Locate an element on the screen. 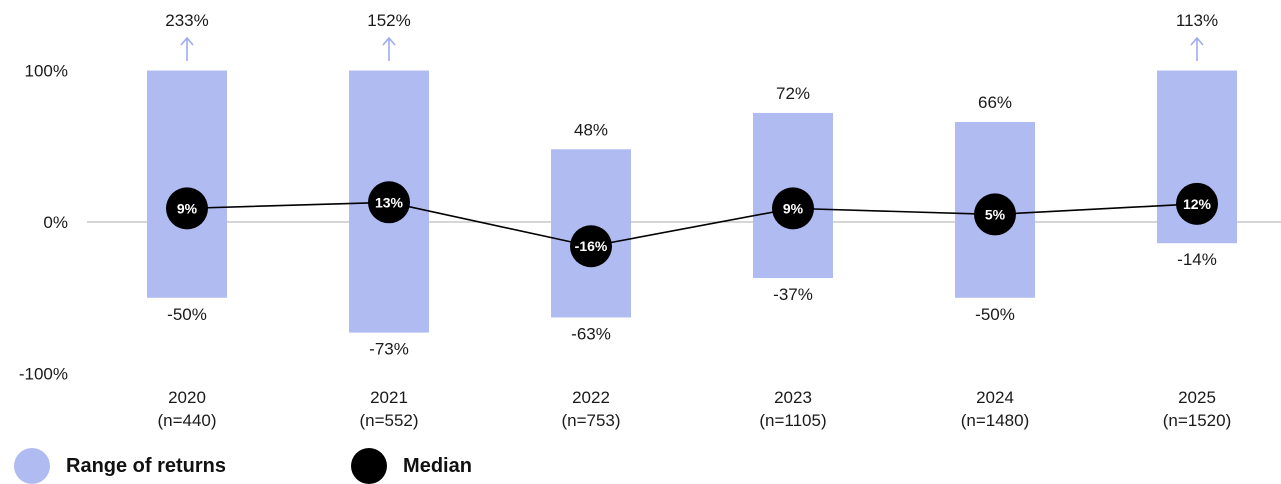  low-value-label: -63% is located at coordinates (591, 333).